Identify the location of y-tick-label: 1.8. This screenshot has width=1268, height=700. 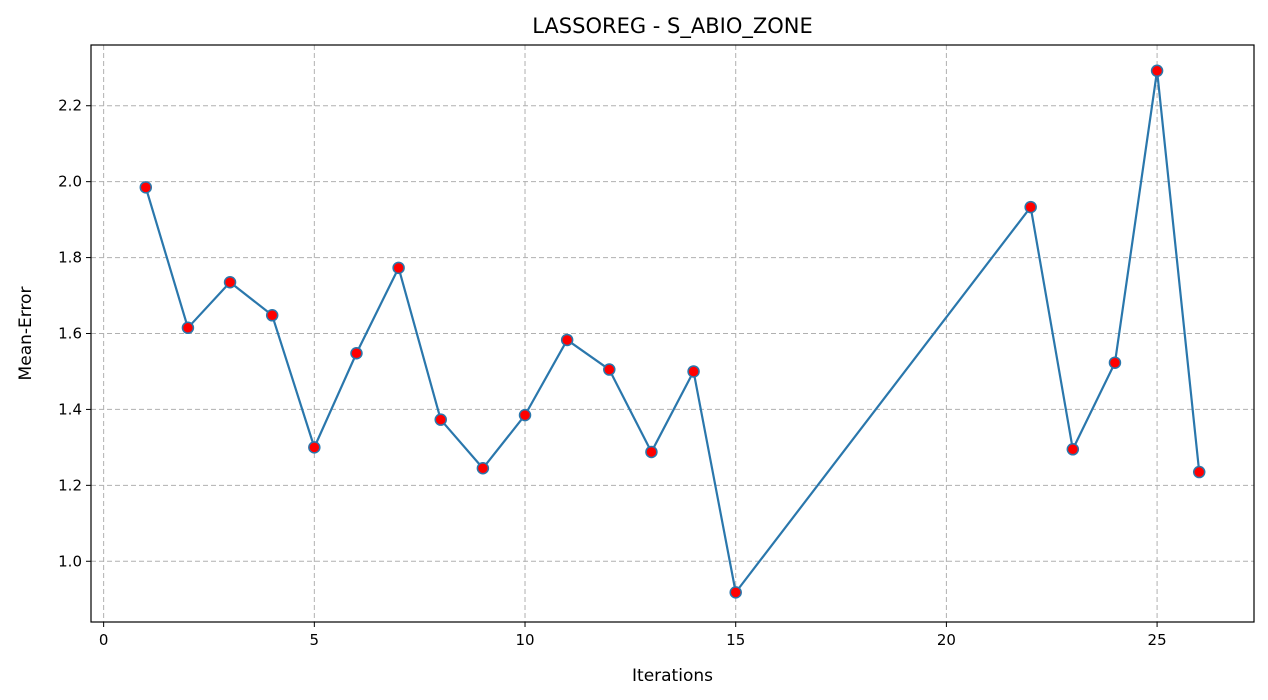
(70, 258).